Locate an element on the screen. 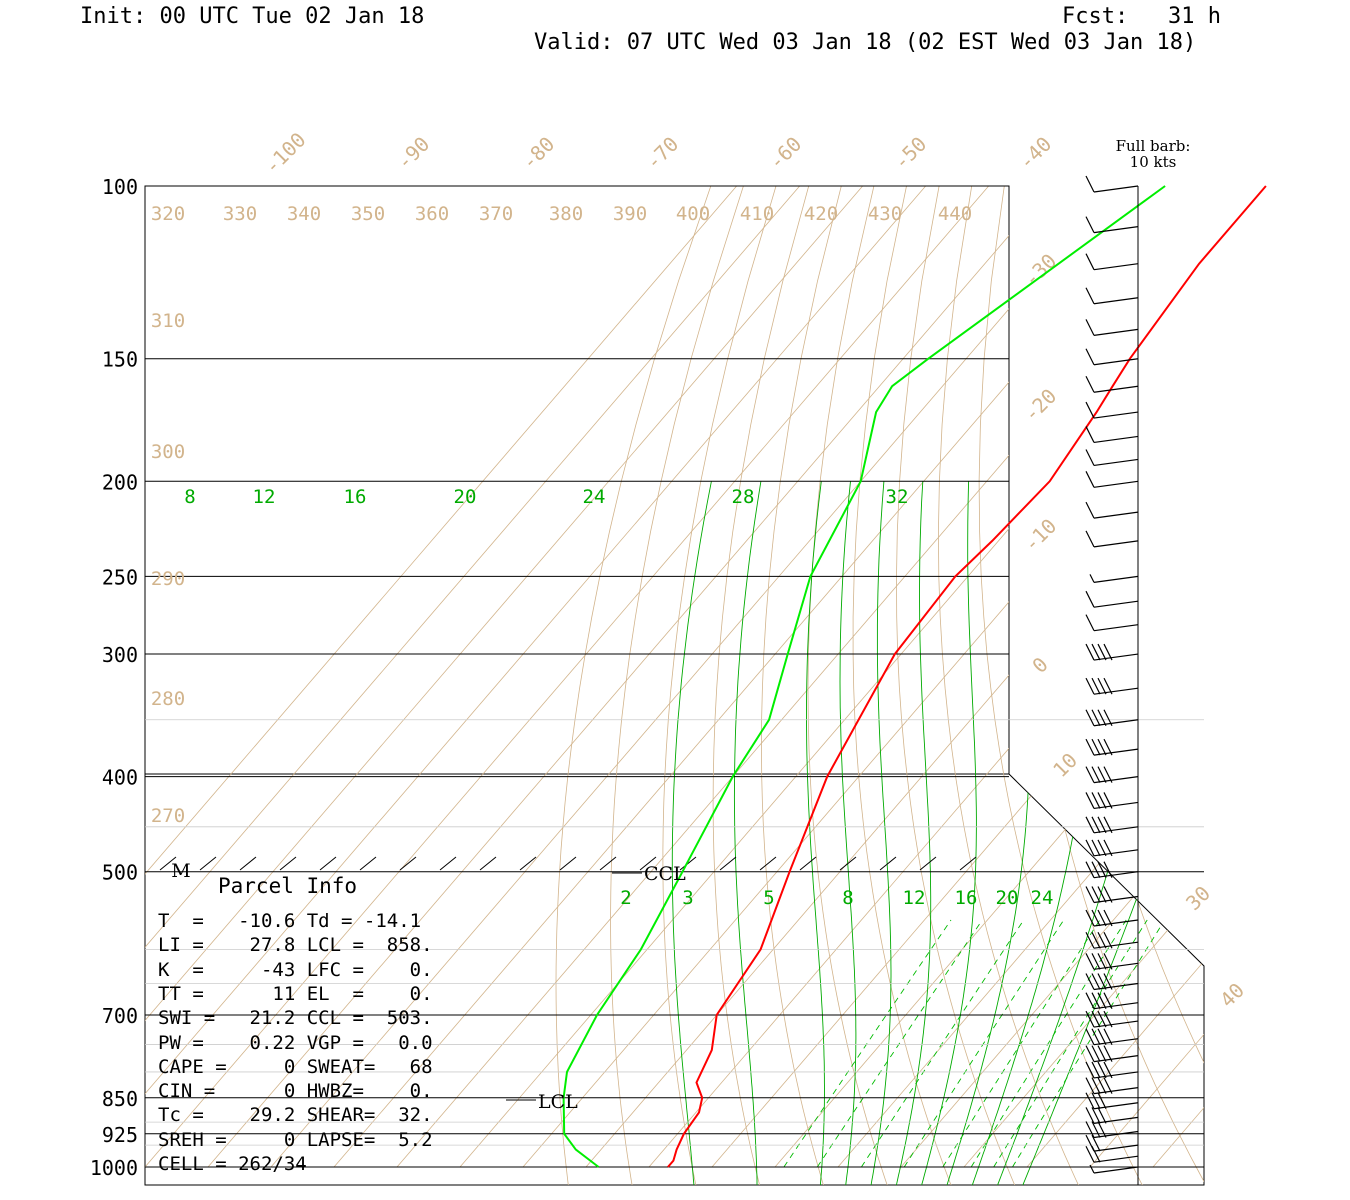 The width and height of the screenshot is (1350, 1200). pressure-label: 300 is located at coordinates (120, 655).